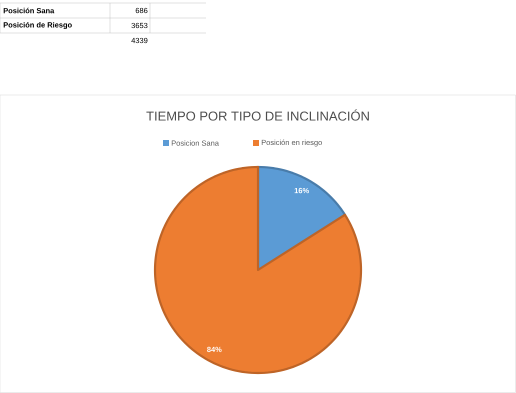 This screenshot has width=516, height=393. Describe the element at coordinates (257, 115) in the screenshot. I see `chart-title: TIEMPO POR TIPO DE INCLINACIÓN` at that location.